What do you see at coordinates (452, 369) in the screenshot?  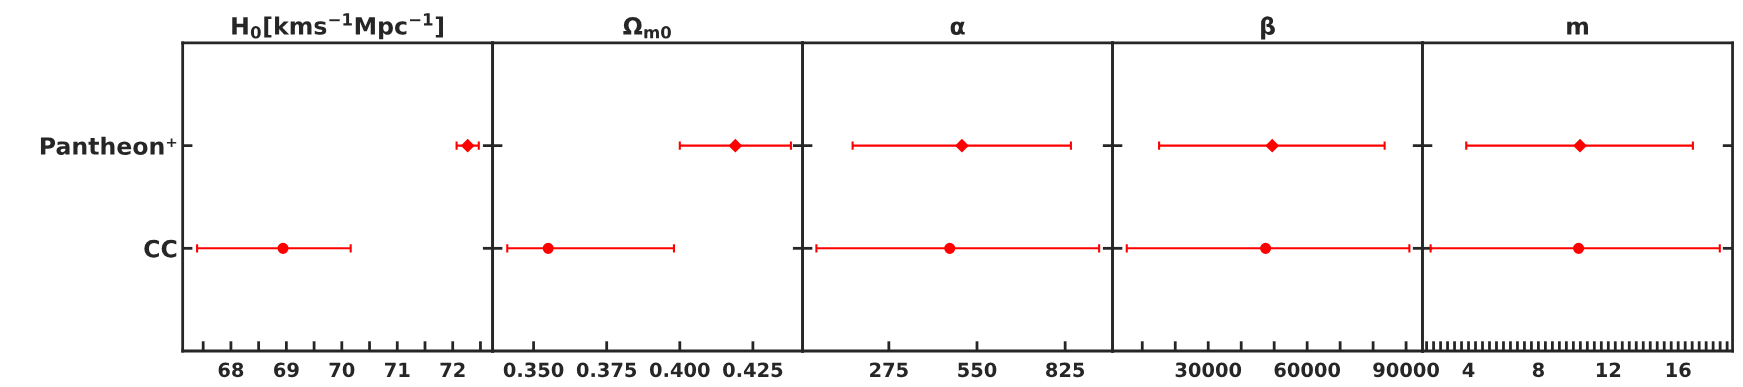 I see `x-tick-label: 72` at bounding box center [452, 369].